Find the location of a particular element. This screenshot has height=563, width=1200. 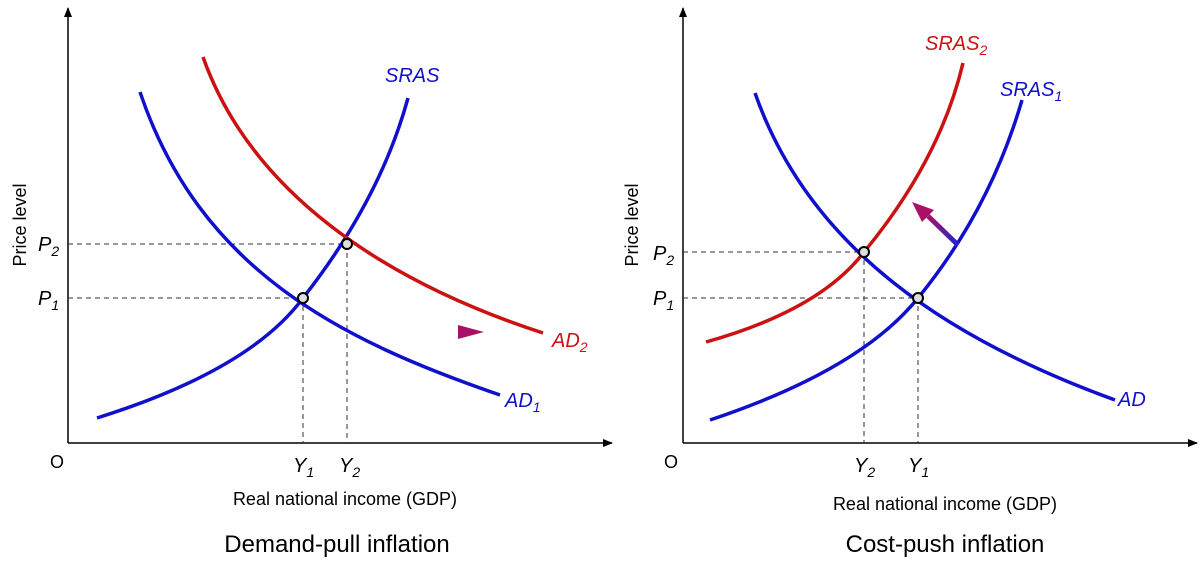

curve-label: AD2 is located at coordinates (569, 342).